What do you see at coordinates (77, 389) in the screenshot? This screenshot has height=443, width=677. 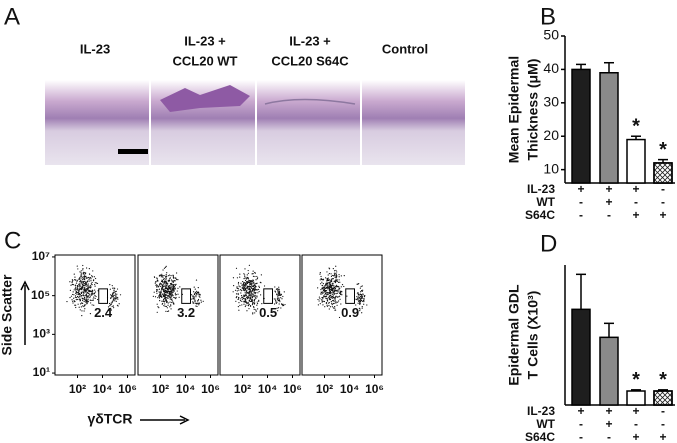 I see `x-tick-label: 10²` at bounding box center [77, 389].